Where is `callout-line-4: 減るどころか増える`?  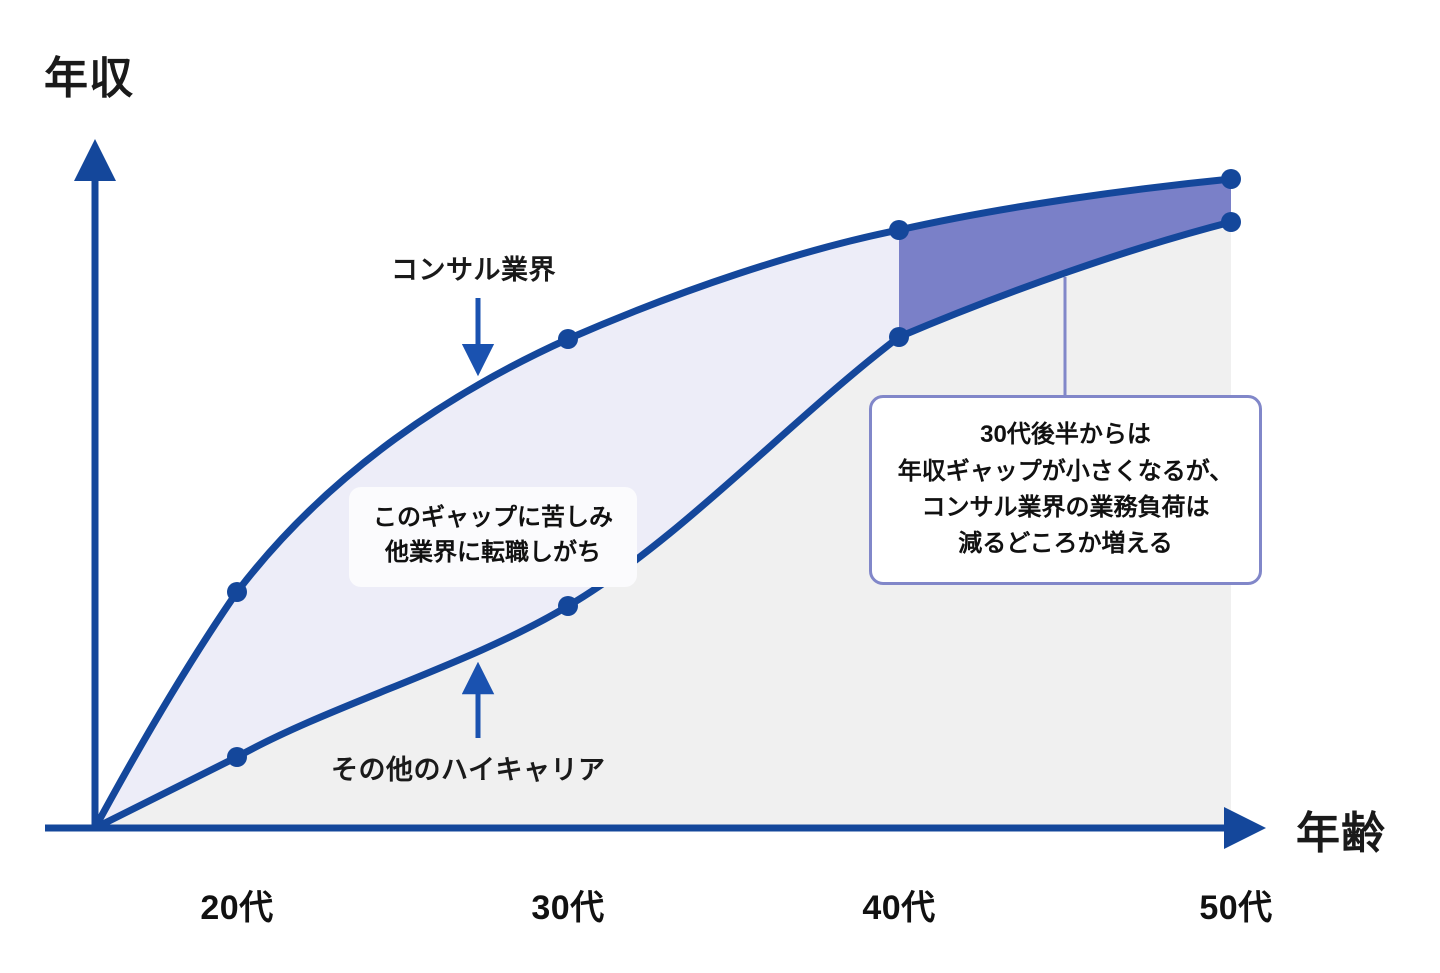 callout-line-4: 減るどころか増える is located at coordinates (1065, 544).